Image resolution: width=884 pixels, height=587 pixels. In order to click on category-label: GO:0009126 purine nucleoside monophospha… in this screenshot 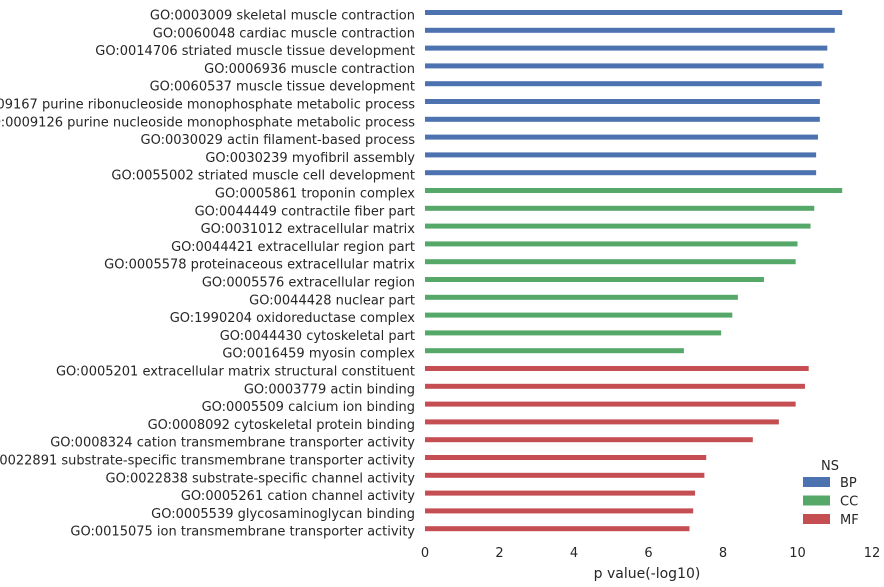, I will do `click(207, 122)`.